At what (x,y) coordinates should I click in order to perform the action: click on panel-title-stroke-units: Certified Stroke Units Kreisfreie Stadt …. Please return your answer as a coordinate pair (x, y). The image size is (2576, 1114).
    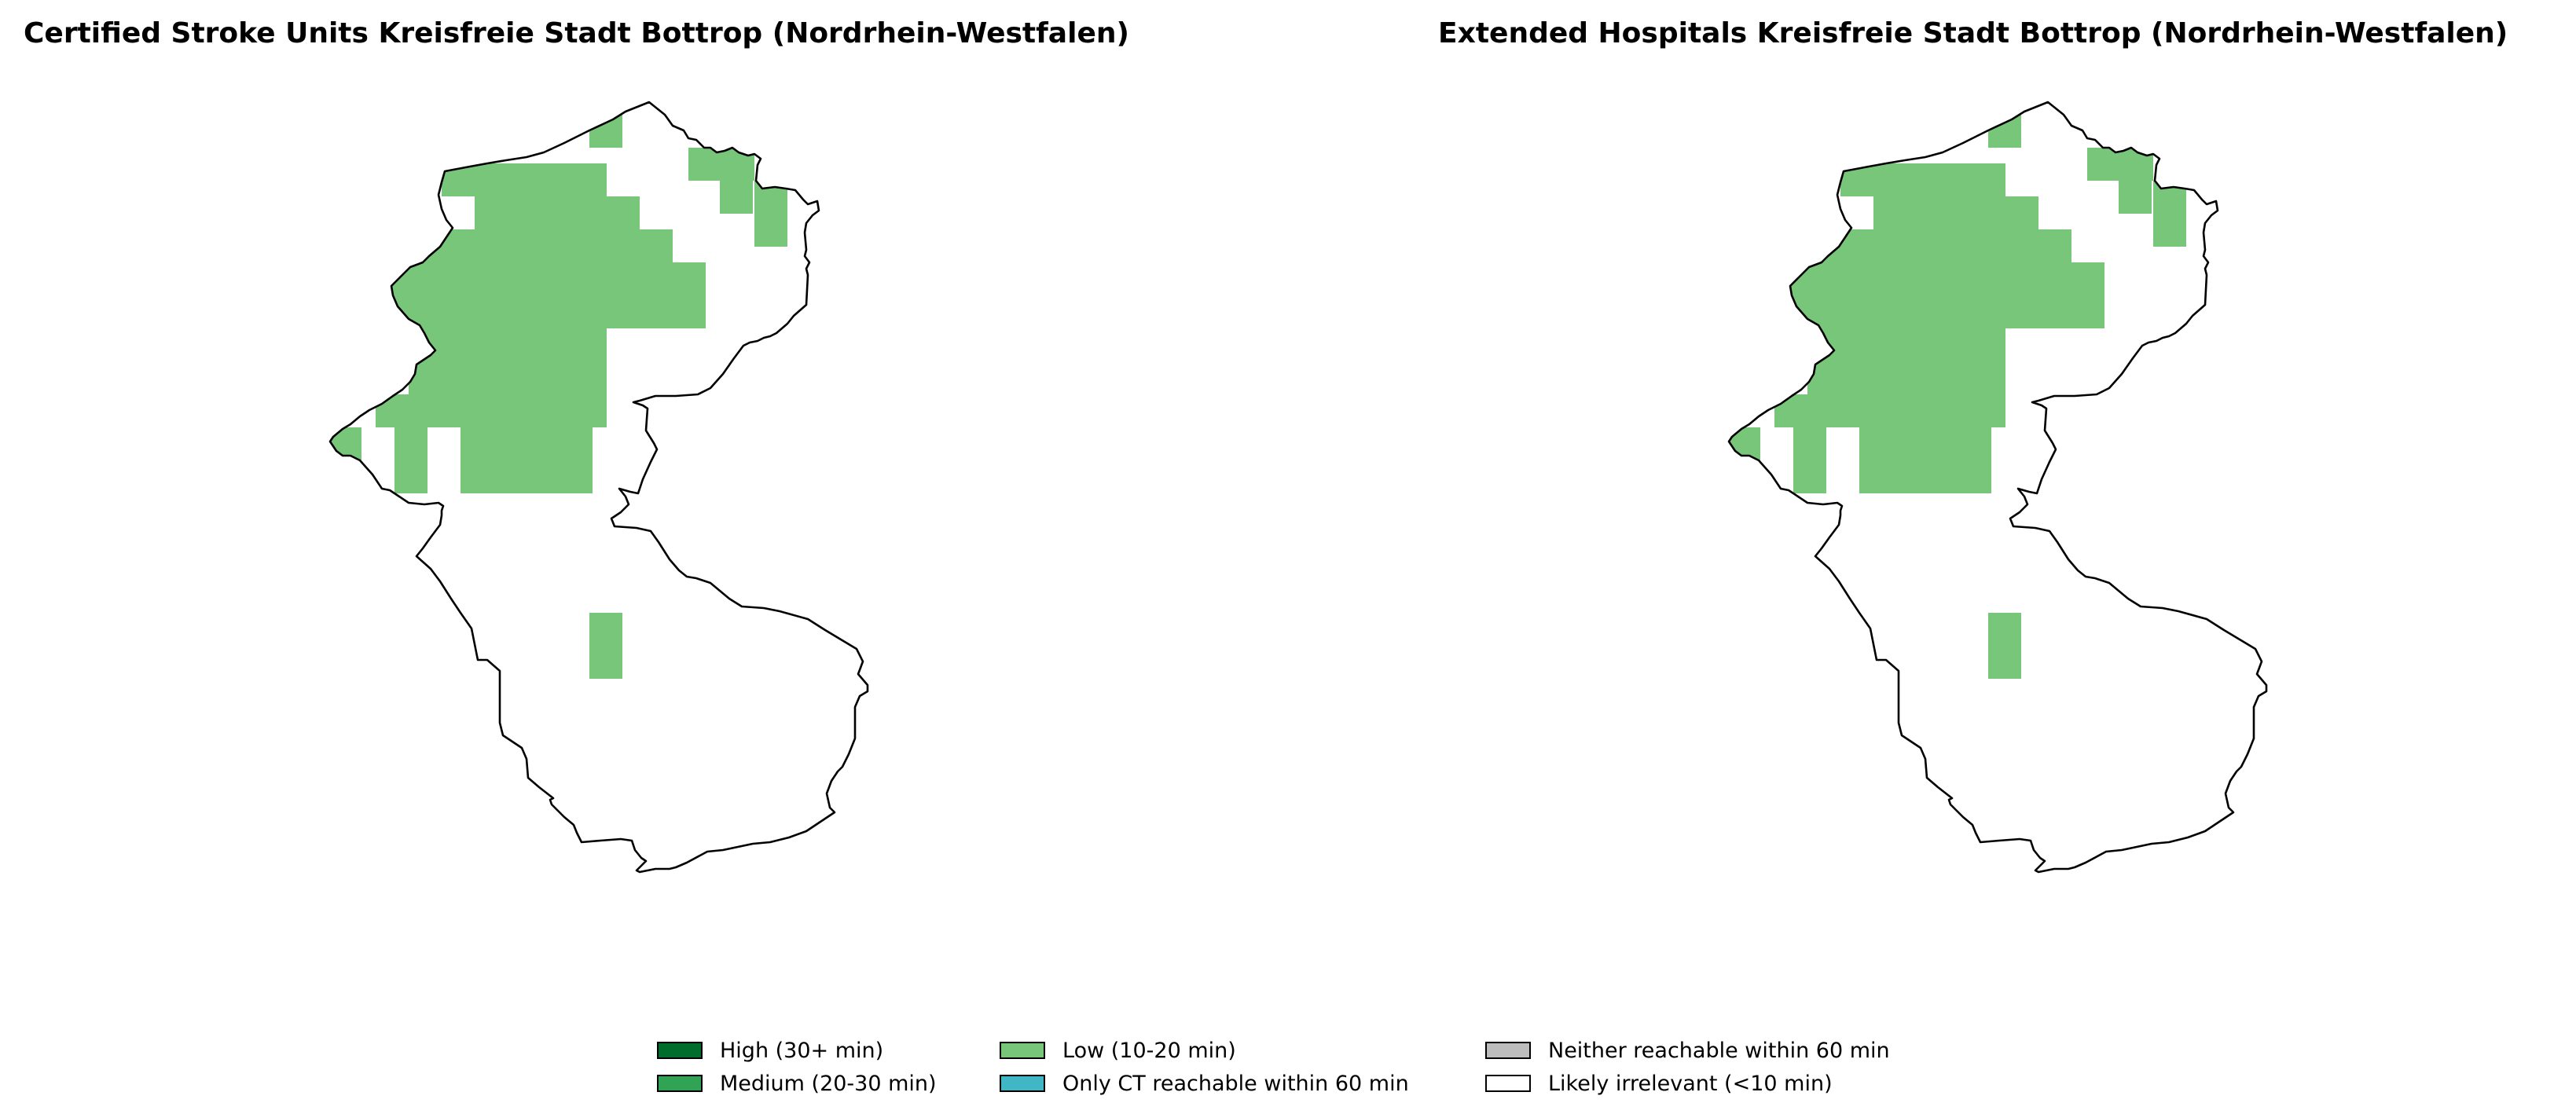
    Looking at the image, I should click on (576, 33).